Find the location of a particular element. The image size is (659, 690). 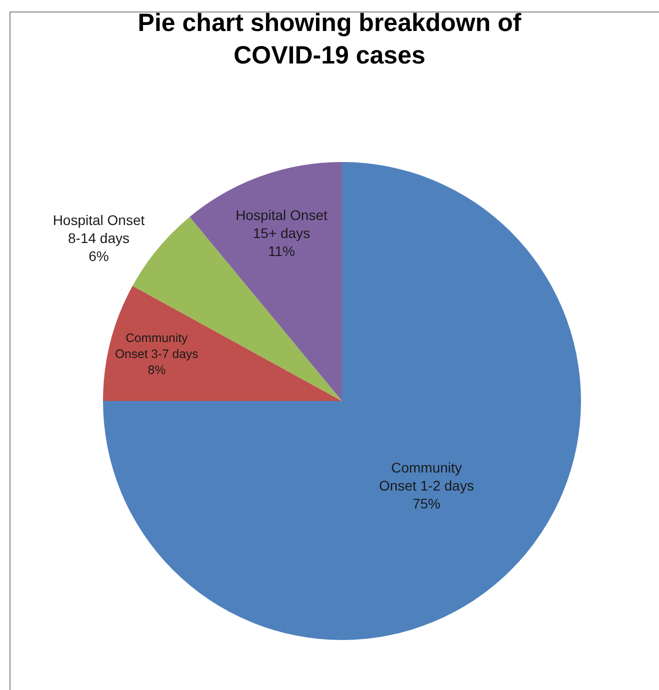

slice-label: Community Onset 1-2 days is located at coordinates (426, 476).